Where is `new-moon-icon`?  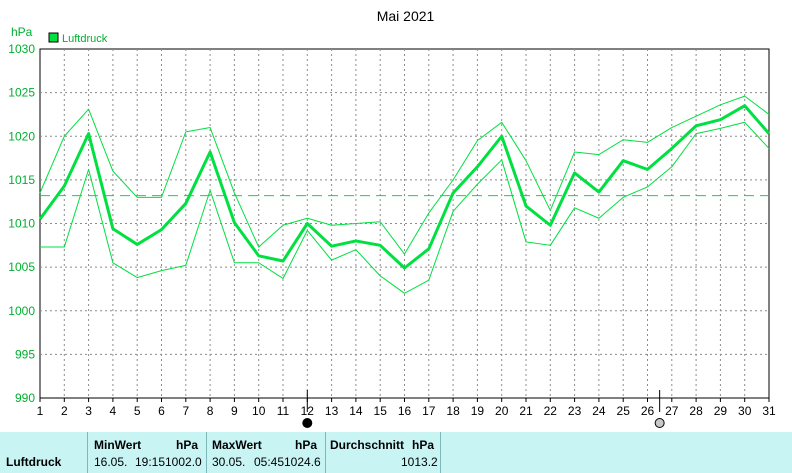 new-moon-icon is located at coordinates (307, 423).